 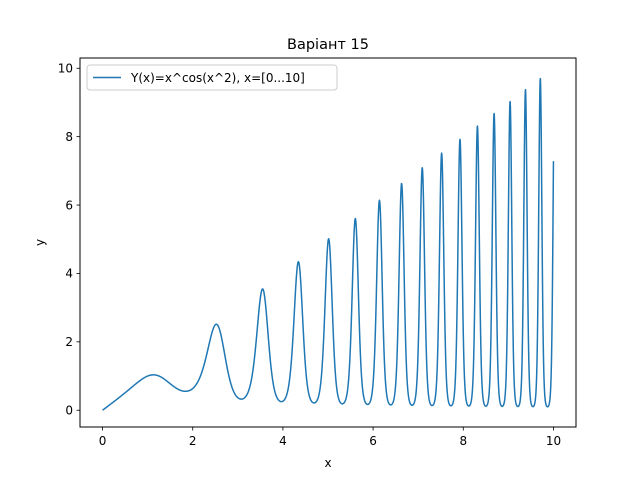 What do you see at coordinates (69, 137) in the screenshot?
I see `y-tick-label: 8` at bounding box center [69, 137].